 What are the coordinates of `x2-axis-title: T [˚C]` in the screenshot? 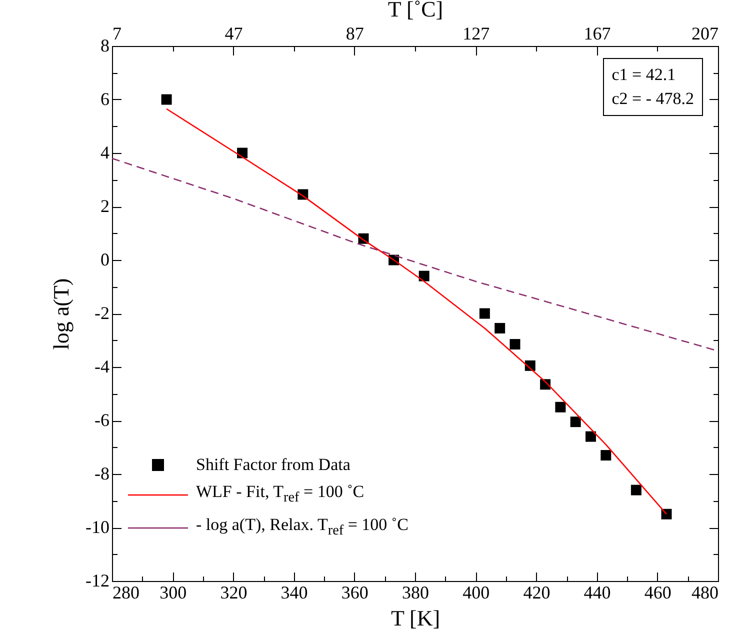 It's located at (416, 11).